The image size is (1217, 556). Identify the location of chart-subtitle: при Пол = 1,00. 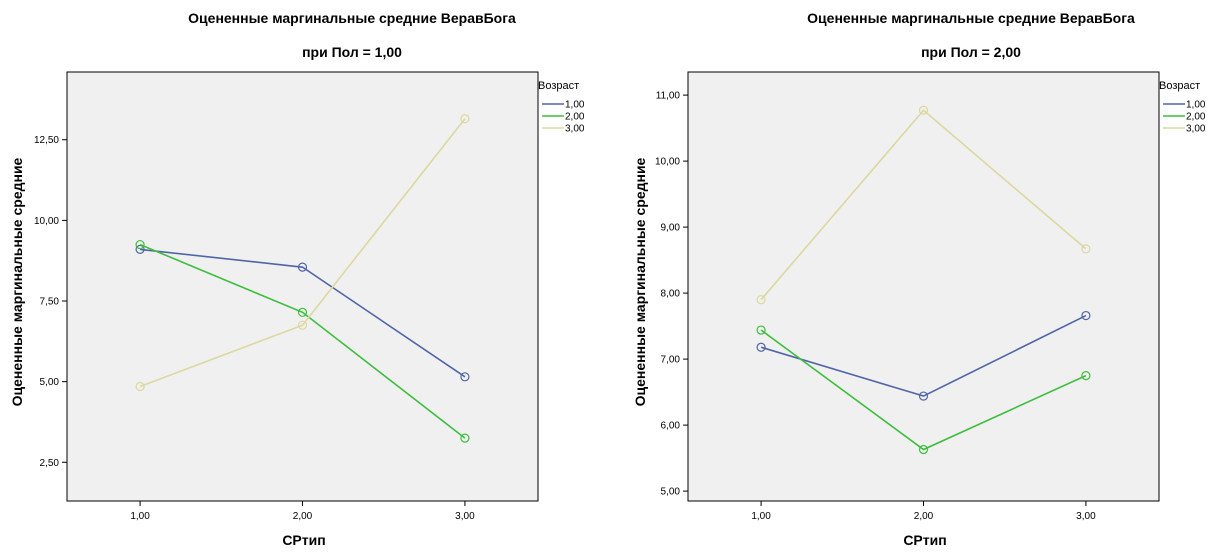
(352, 52).